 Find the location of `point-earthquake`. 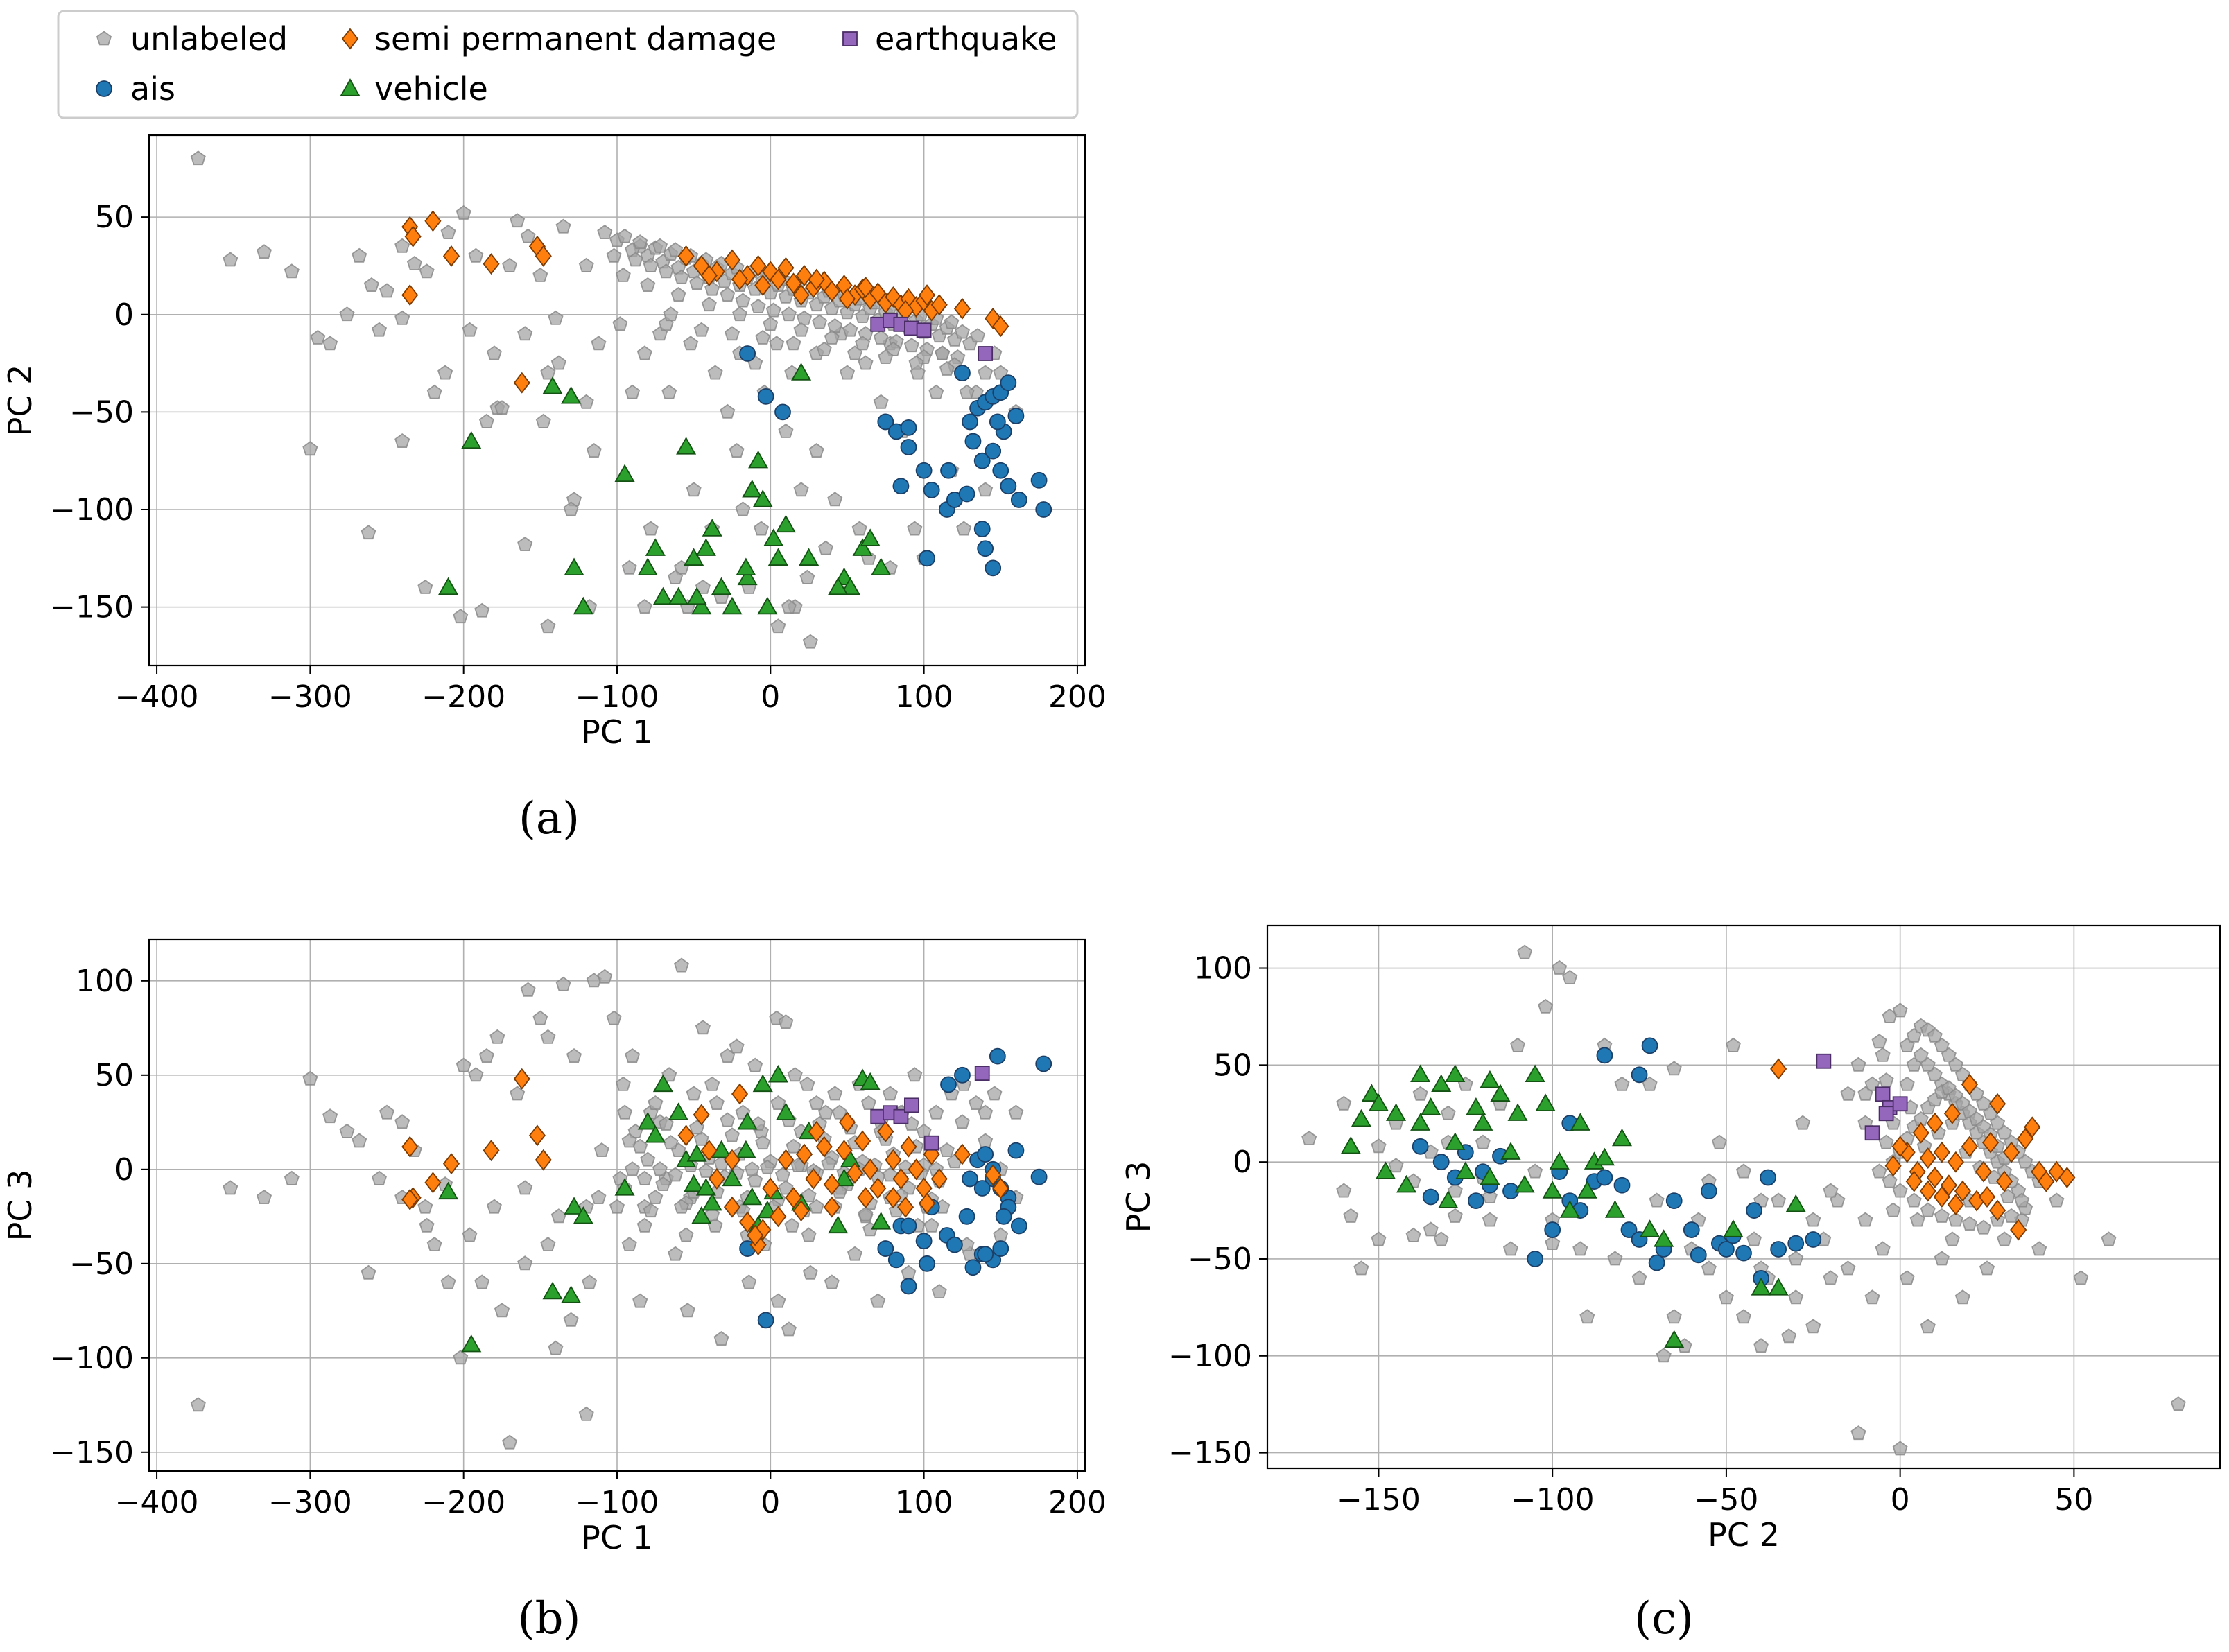

point-earthquake is located at coordinates (1886, 1114).